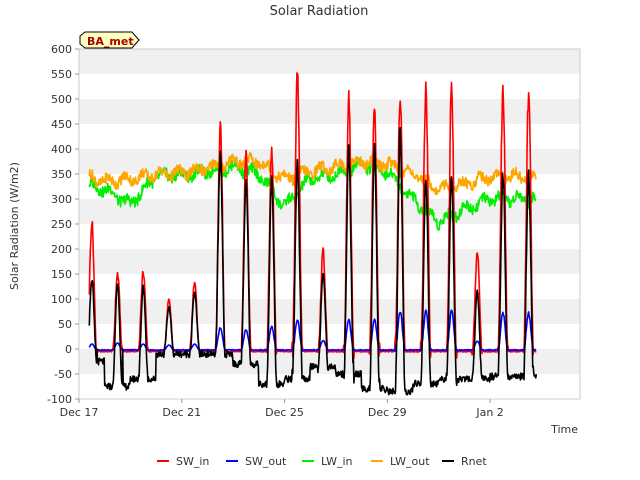 The width and height of the screenshot is (640, 480). What do you see at coordinates (79, 412) in the screenshot?
I see `x-tick-label: Dec 17` at bounding box center [79, 412].